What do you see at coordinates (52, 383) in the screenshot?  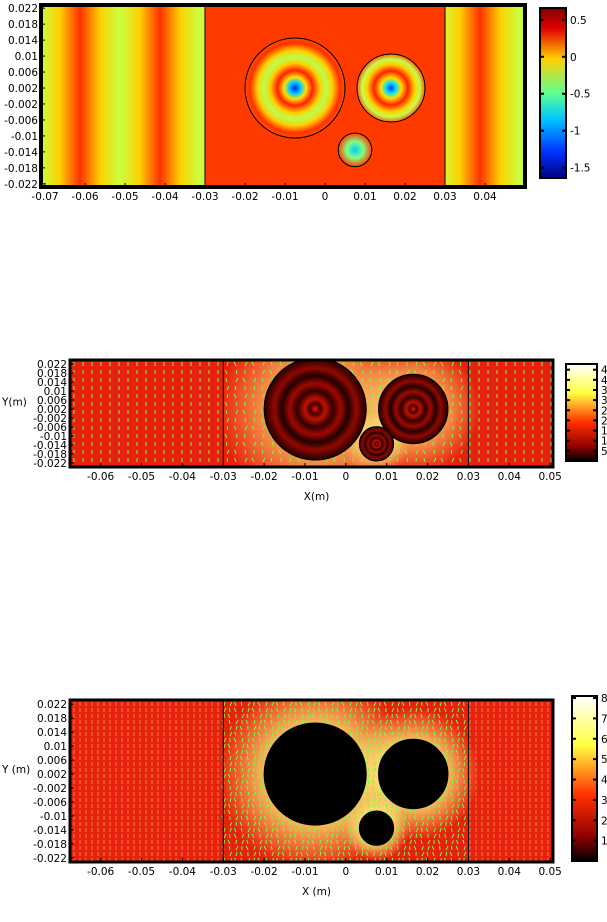 I see `y-tick-label: 0.014` at bounding box center [52, 383].